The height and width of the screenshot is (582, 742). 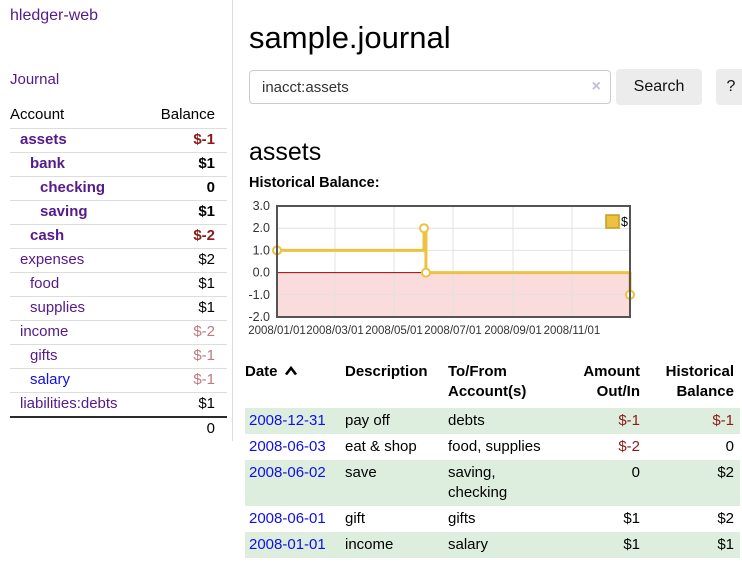 I want to click on transaction-accounts-cell: debts, so click(x=466, y=420).